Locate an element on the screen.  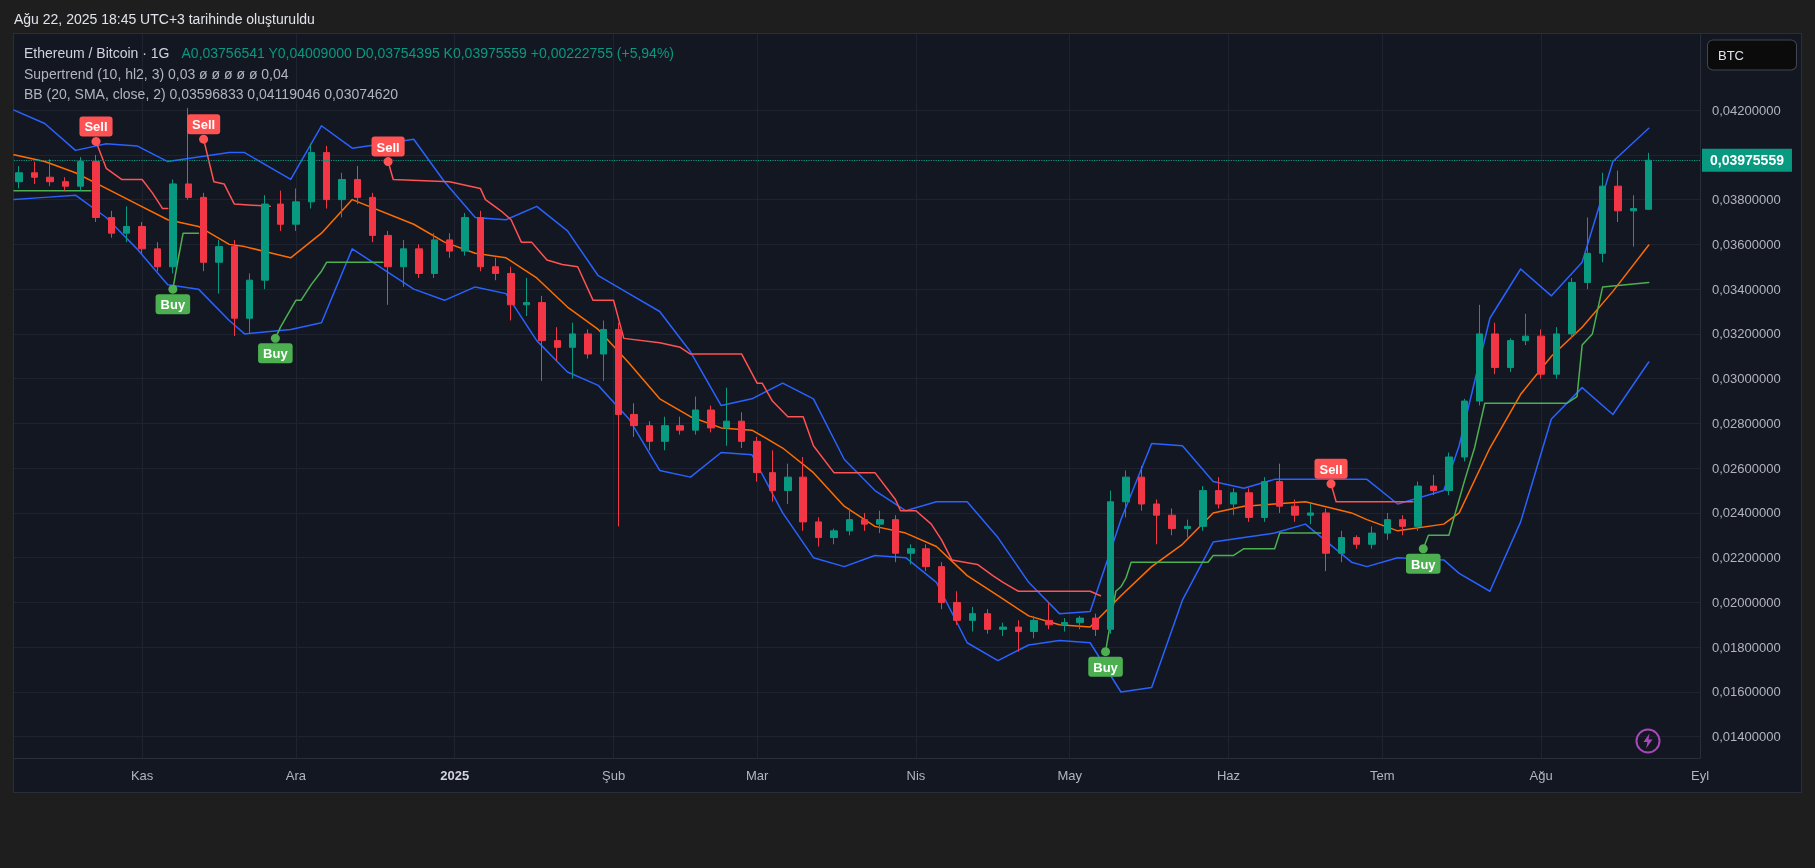
text: A0,03756541 Y0,04009000 D0,03754395 K0,03975559 +0,00222755 (+5,94%) is located at coordinates (428, 53).